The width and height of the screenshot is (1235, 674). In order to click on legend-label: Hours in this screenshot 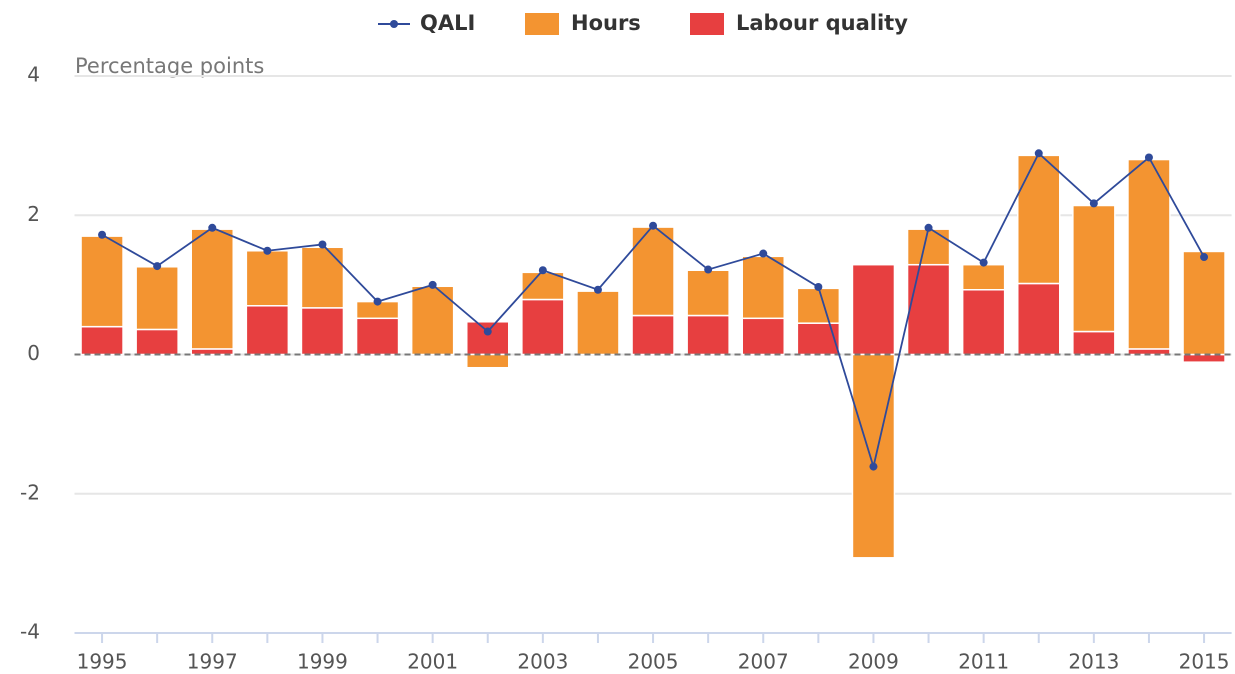, I will do `click(606, 23)`.